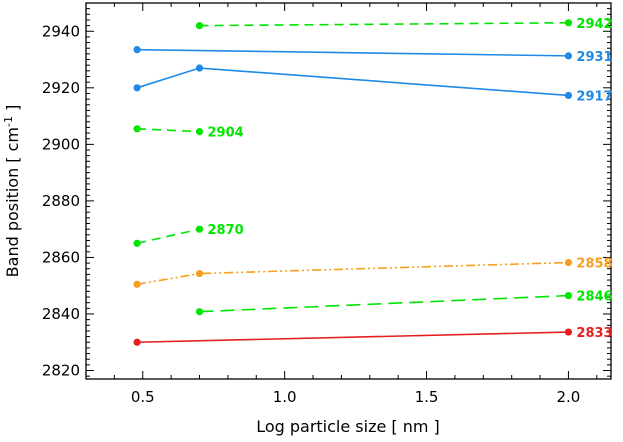 The image size is (623, 442). Describe the element at coordinates (61, 201) in the screenshot. I see `y-tick-label: 2880` at that location.